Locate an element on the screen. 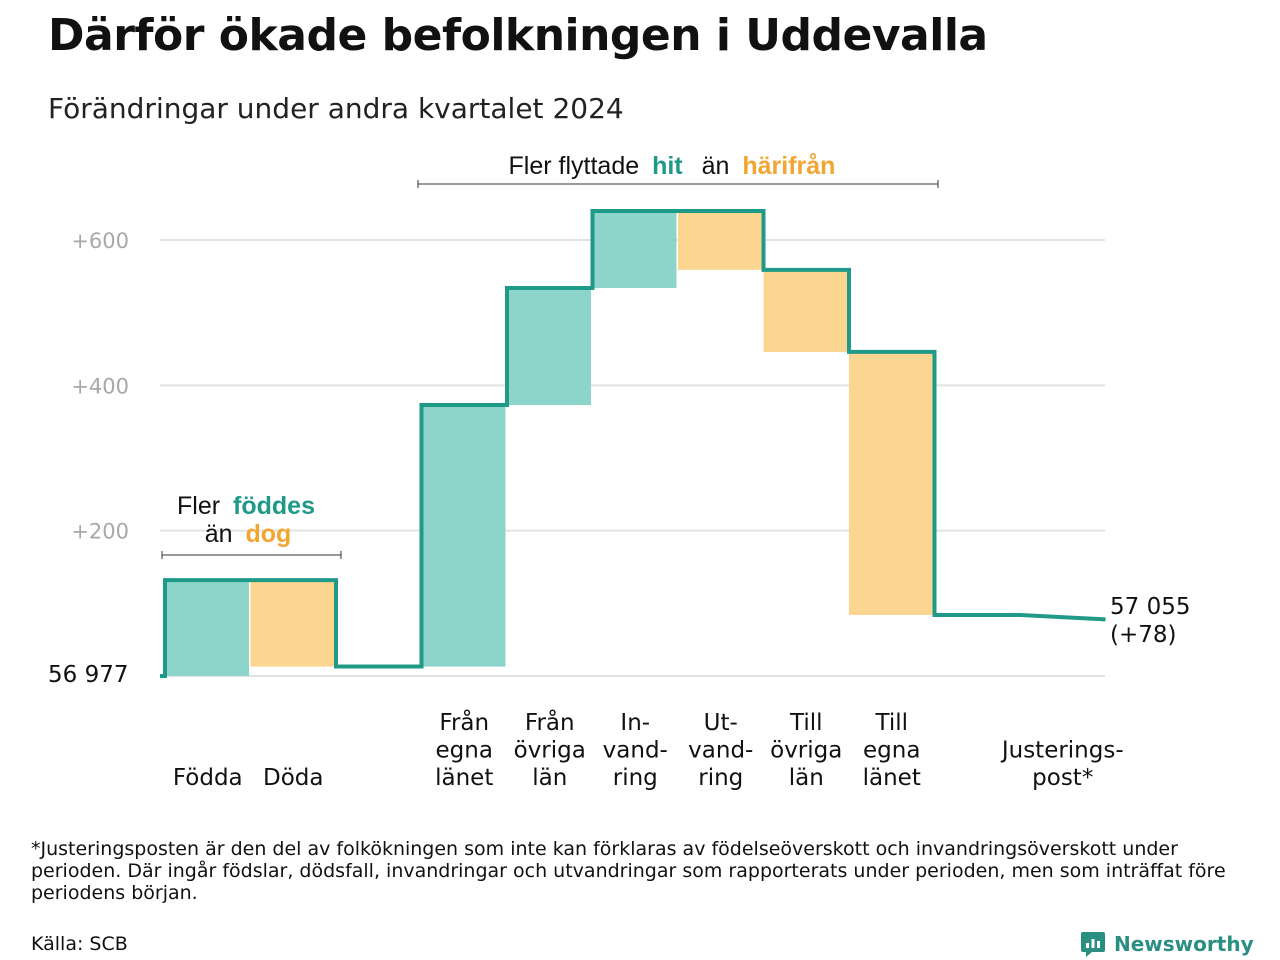 Image resolution: width=1280 pixels, height=960 pixels. end-value-label: 57 055 is located at coordinates (1150, 607).